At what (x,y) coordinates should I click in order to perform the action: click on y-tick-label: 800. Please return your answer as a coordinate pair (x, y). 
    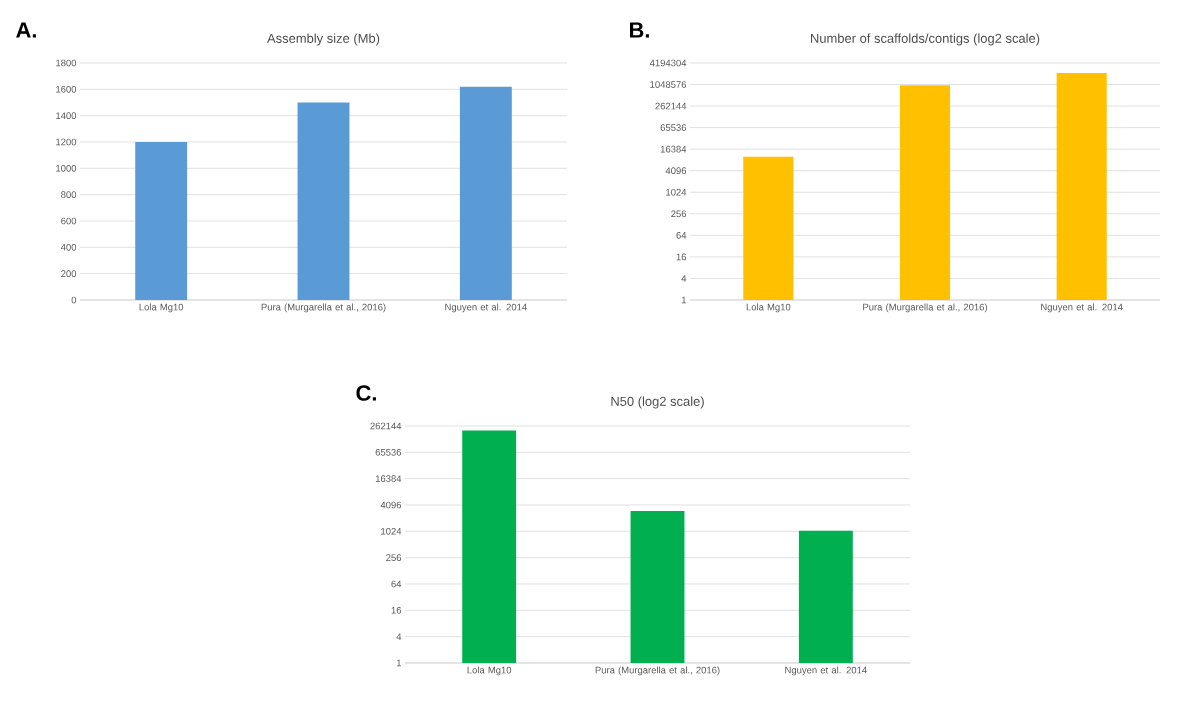
    Looking at the image, I should click on (69, 194).